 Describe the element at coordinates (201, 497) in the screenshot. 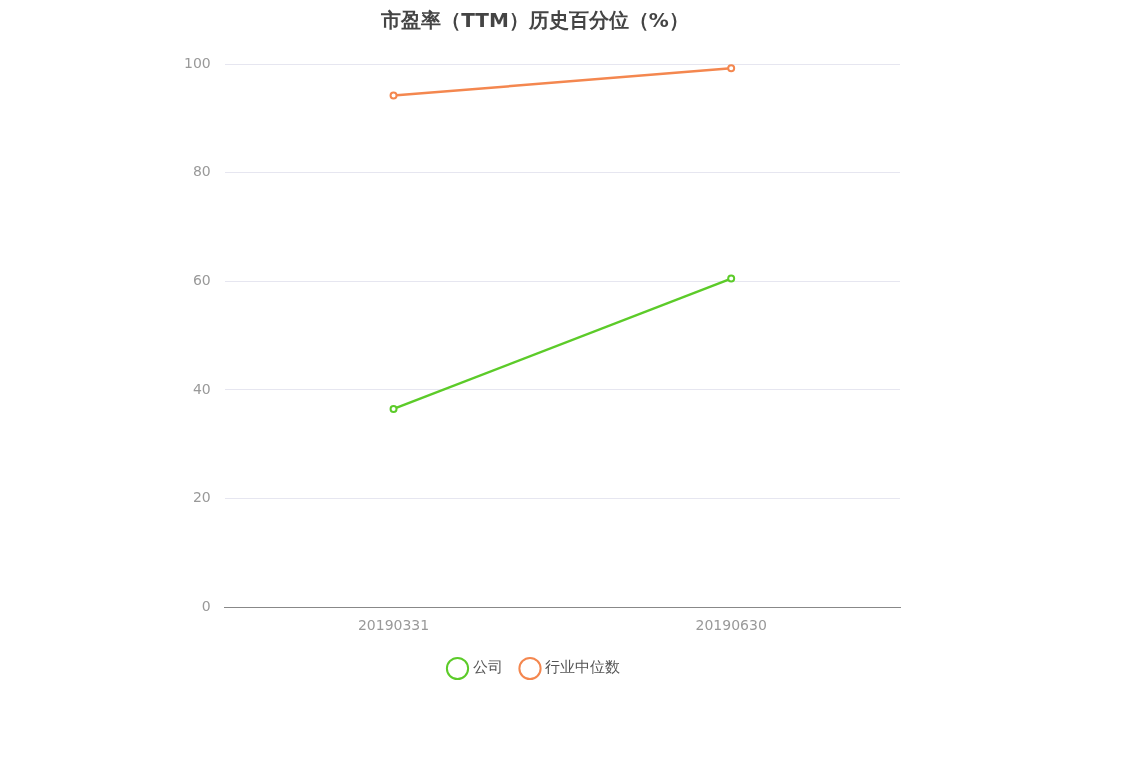

I see `y-tick-label: 20` at that location.